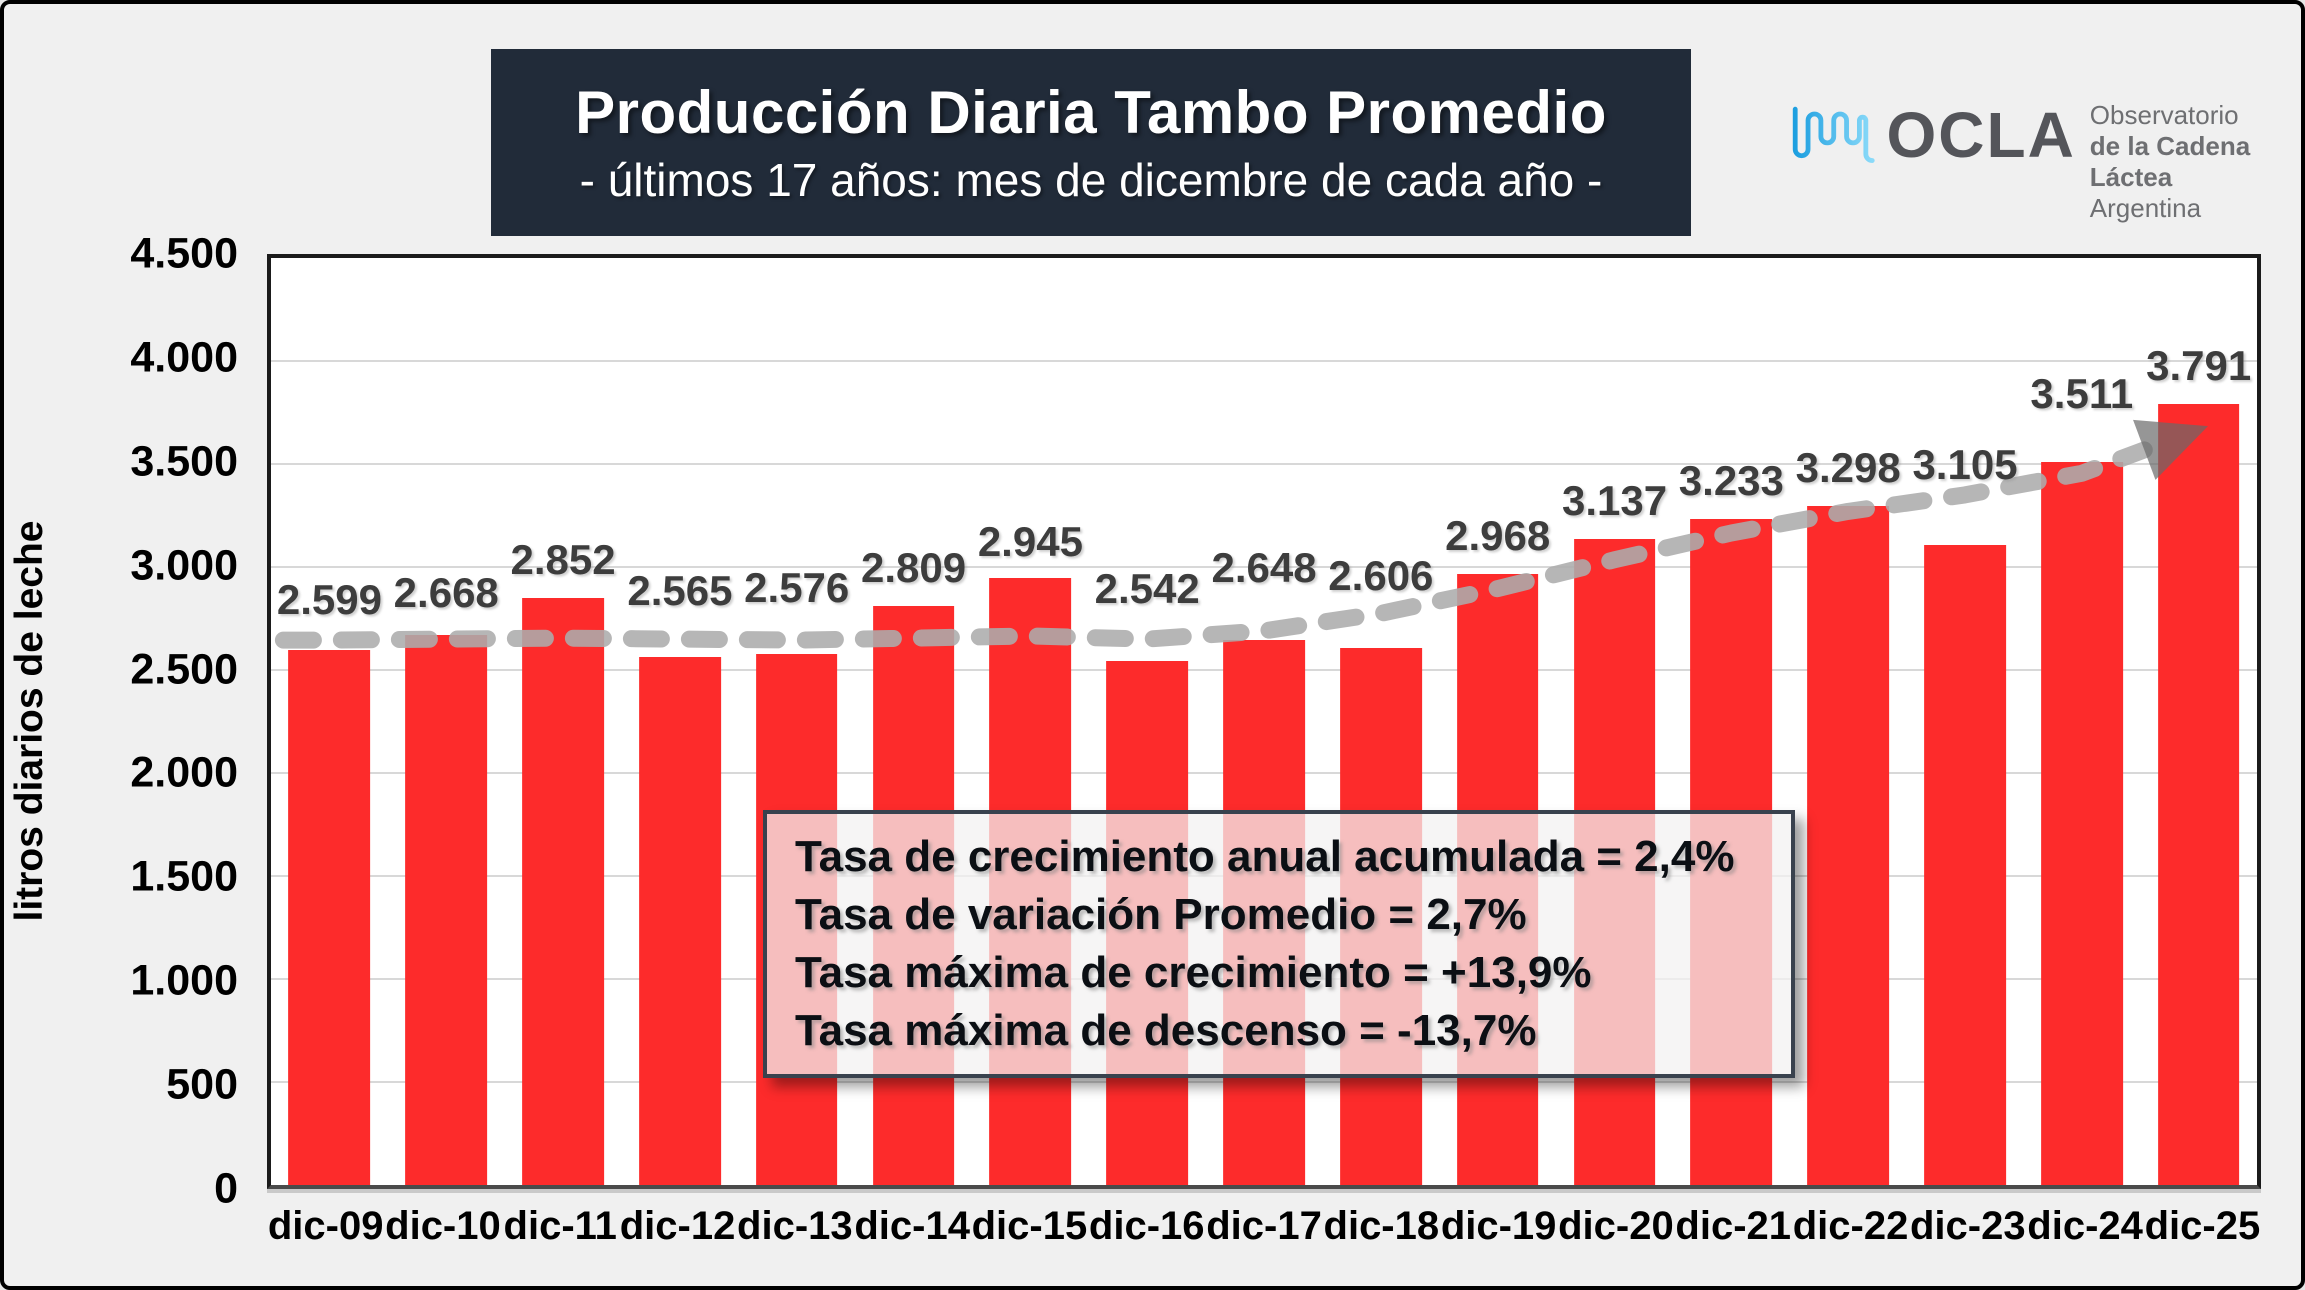 The width and height of the screenshot is (2305, 1290). I want to click on ocla-tagline-line2: de la Cadena Láctea, so click(2170, 161).